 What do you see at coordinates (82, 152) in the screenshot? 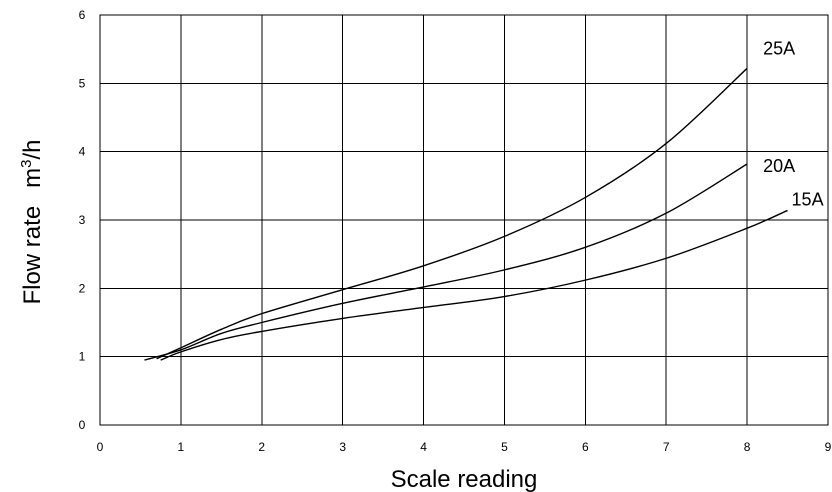
I see `y-tick-label: 4` at bounding box center [82, 152].